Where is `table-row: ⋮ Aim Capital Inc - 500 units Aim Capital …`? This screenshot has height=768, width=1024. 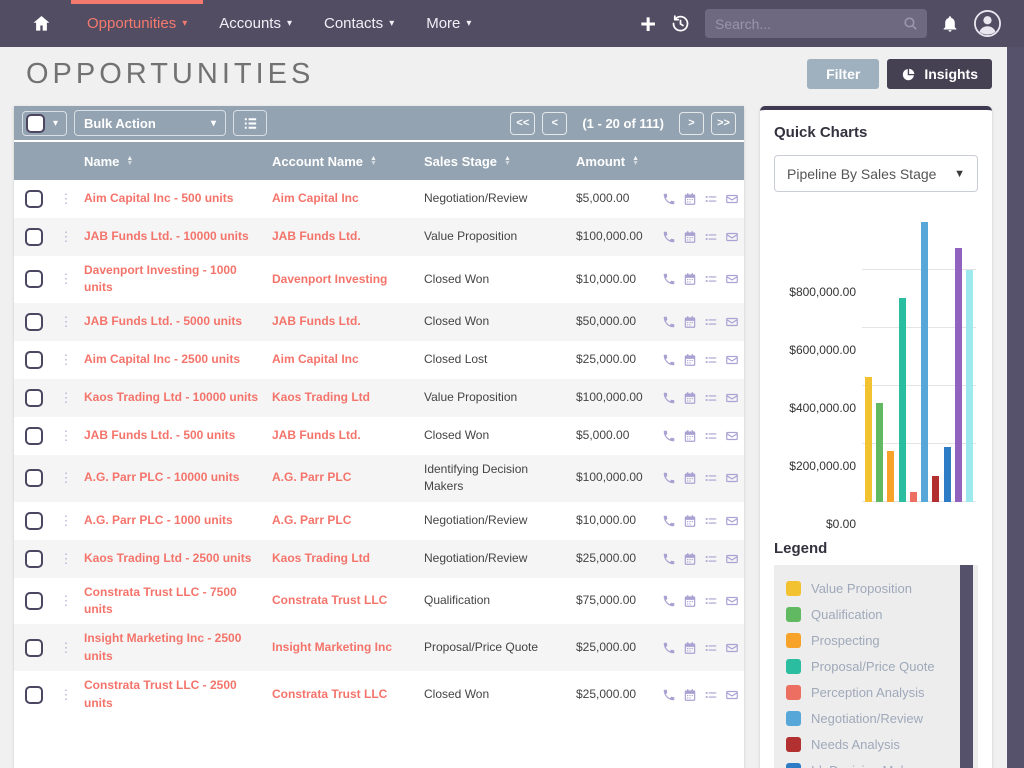 table-row: ⋮ Aim Capital Inc - 500 units Aim Capital … is located at coordinates (379, 199).